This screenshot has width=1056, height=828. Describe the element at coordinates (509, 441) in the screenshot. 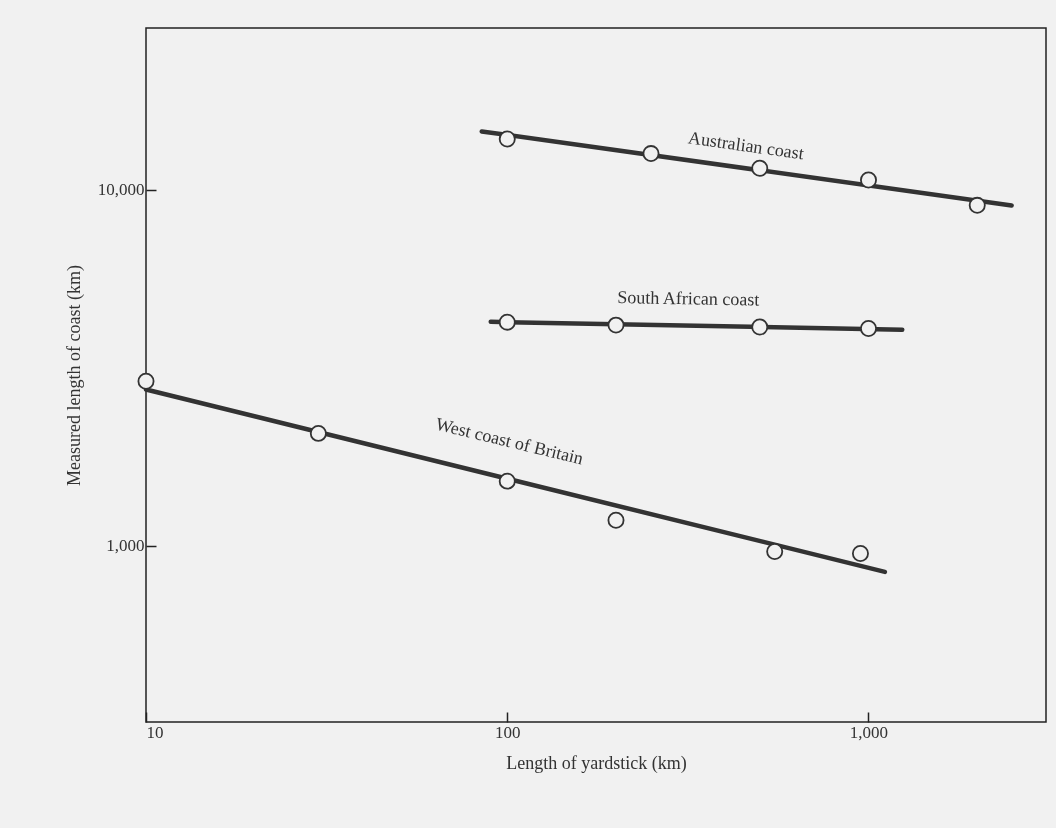

I see `text: West coast of Britain` at that location.